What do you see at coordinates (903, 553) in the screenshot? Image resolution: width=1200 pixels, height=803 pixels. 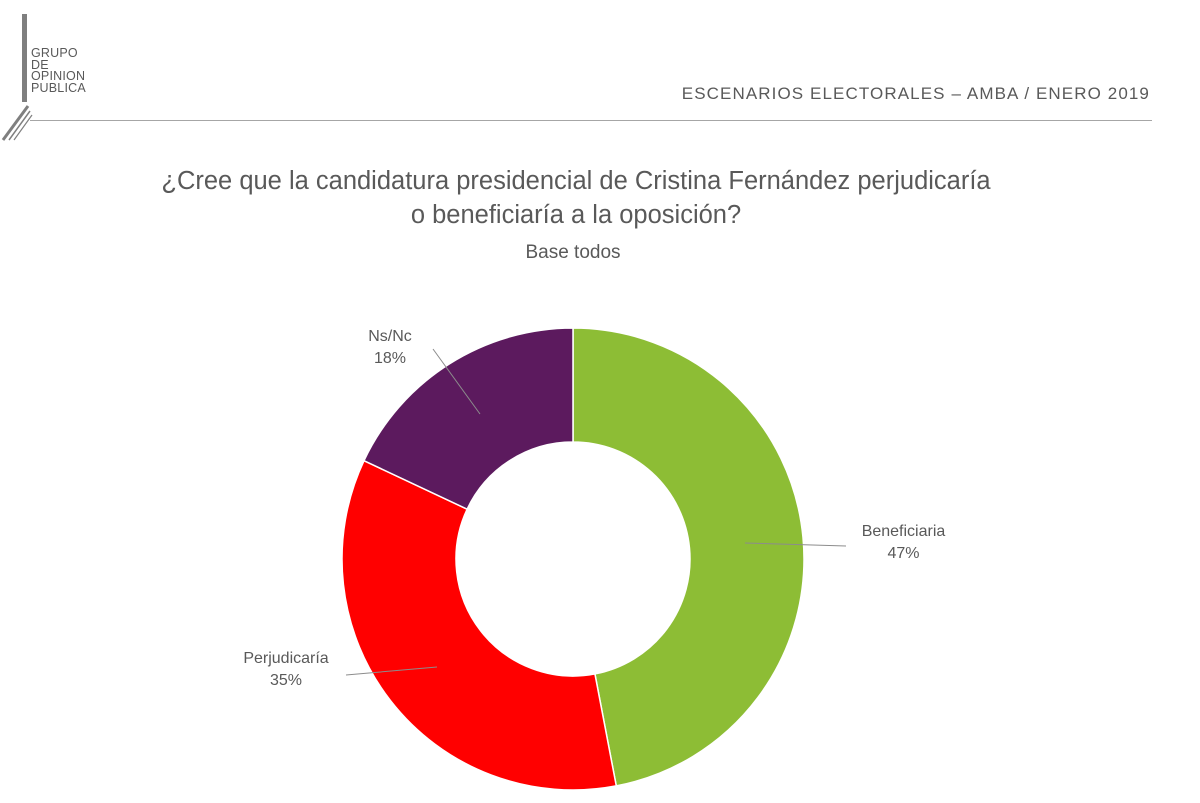 I see `slice-label-value: 47%` at bounding box center [903, 553].